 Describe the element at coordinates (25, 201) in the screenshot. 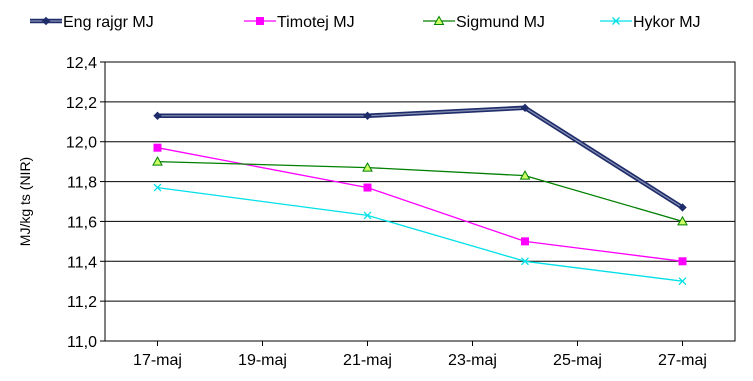

I see `y-axis-label: MJ/kg ts (NIR)` at that location.